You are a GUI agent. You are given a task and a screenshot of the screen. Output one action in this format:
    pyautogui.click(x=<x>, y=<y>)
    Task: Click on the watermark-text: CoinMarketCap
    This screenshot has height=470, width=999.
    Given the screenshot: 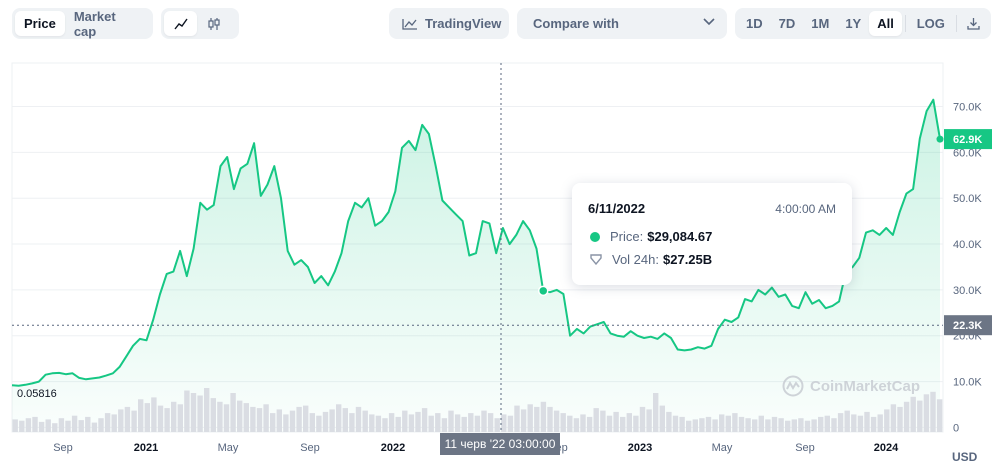 What is the action you would take?
    pyautogui.click(x=865, y=386)
    